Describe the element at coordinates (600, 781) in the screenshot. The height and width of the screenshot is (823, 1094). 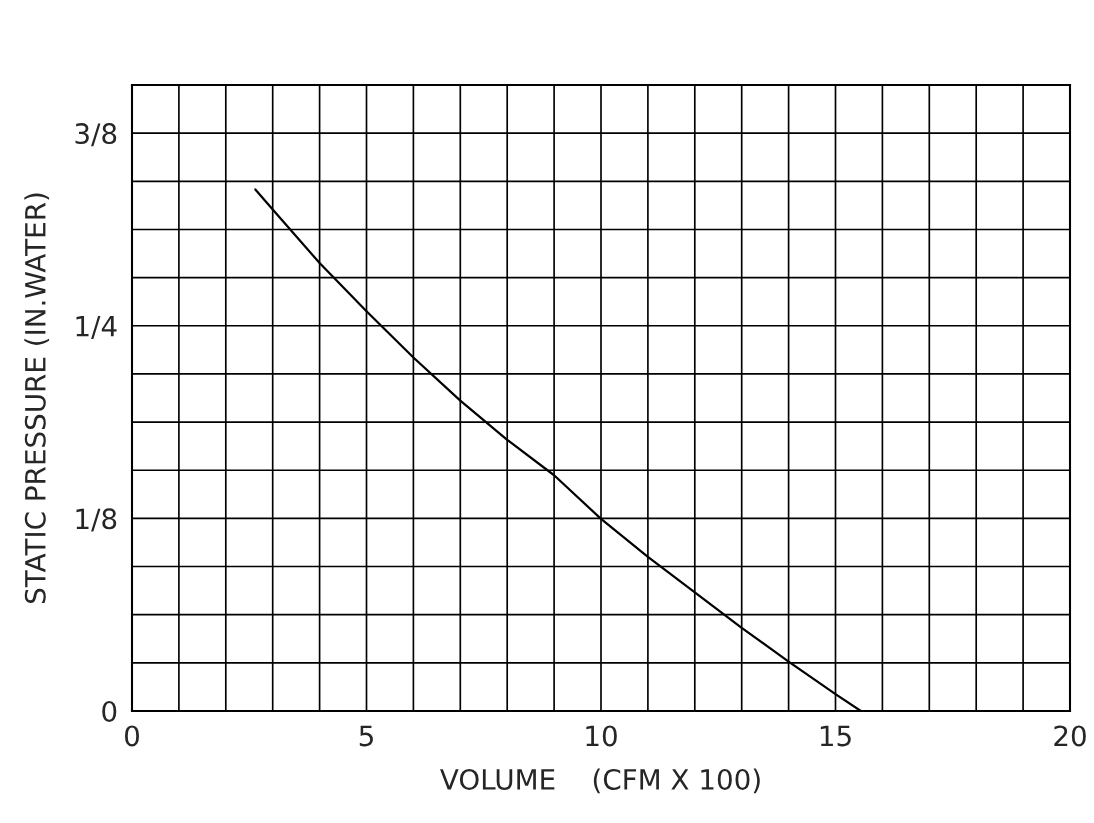
I see `x-axis-title: VOLUME (CFM X 100)` at that location.